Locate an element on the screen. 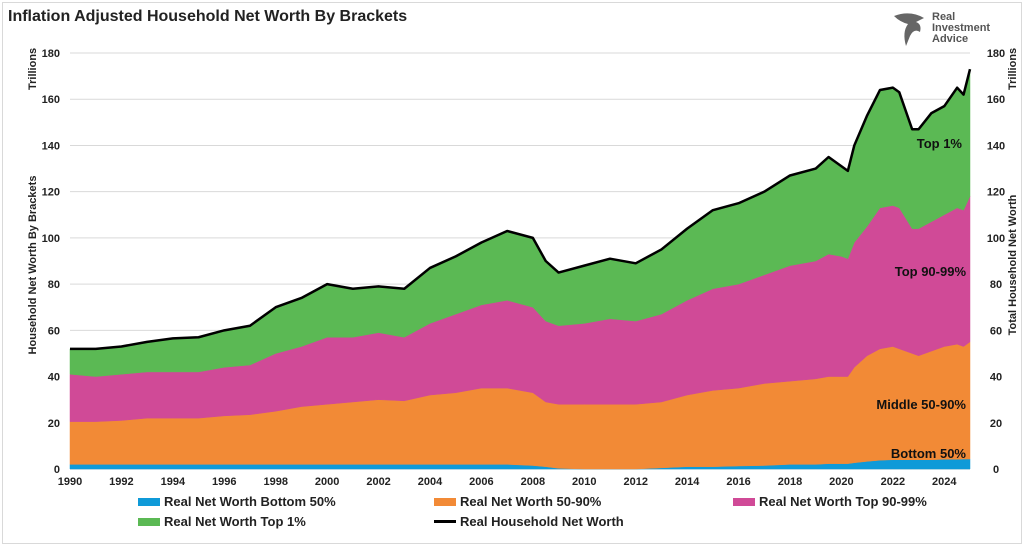 The height and width of the screenshot is (546, 1024). x-tick-label: 2004 is located at coordinates (430, 482).